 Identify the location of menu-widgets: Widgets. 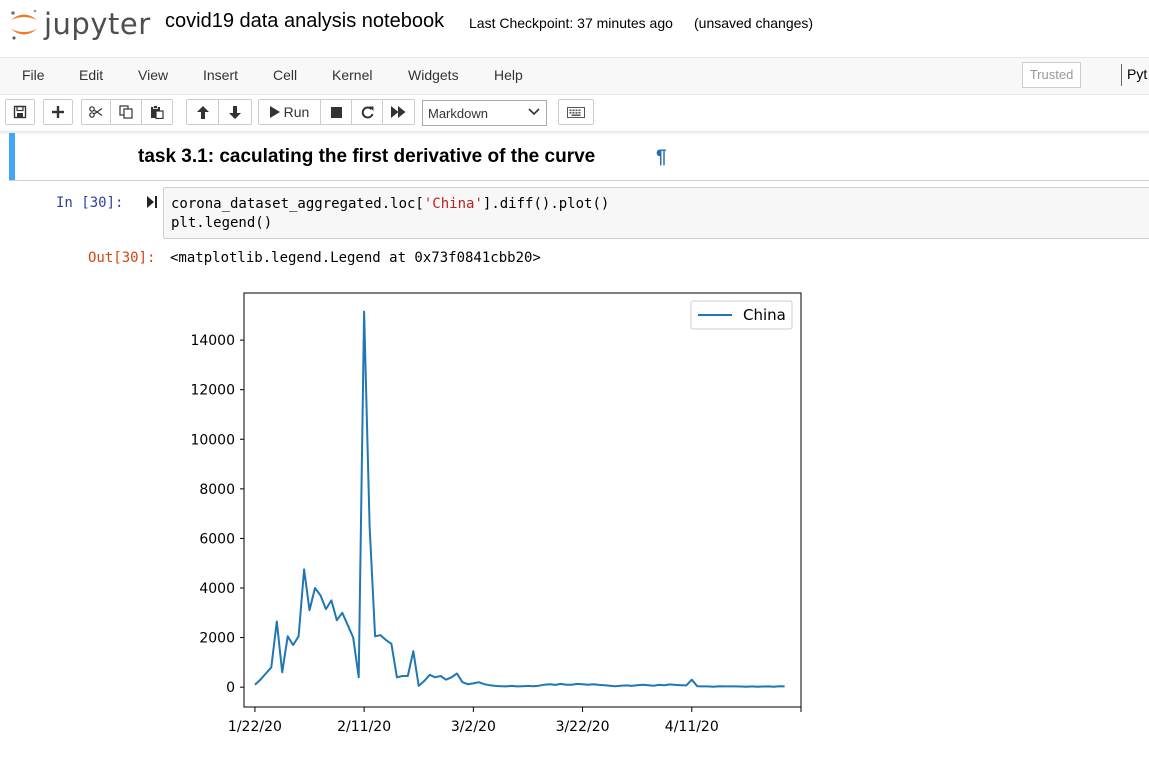
(433, 75).